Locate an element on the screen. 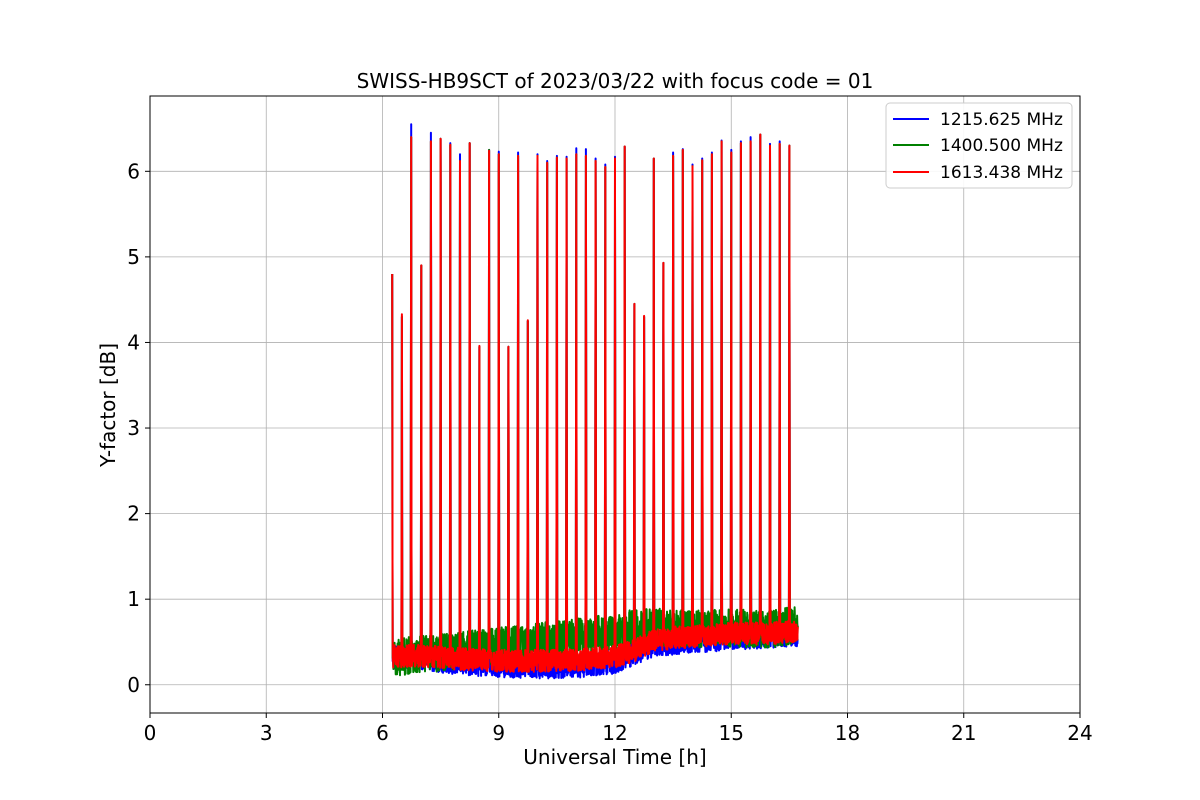  x-tick-label: 3 is located at coordinates (266, 733).